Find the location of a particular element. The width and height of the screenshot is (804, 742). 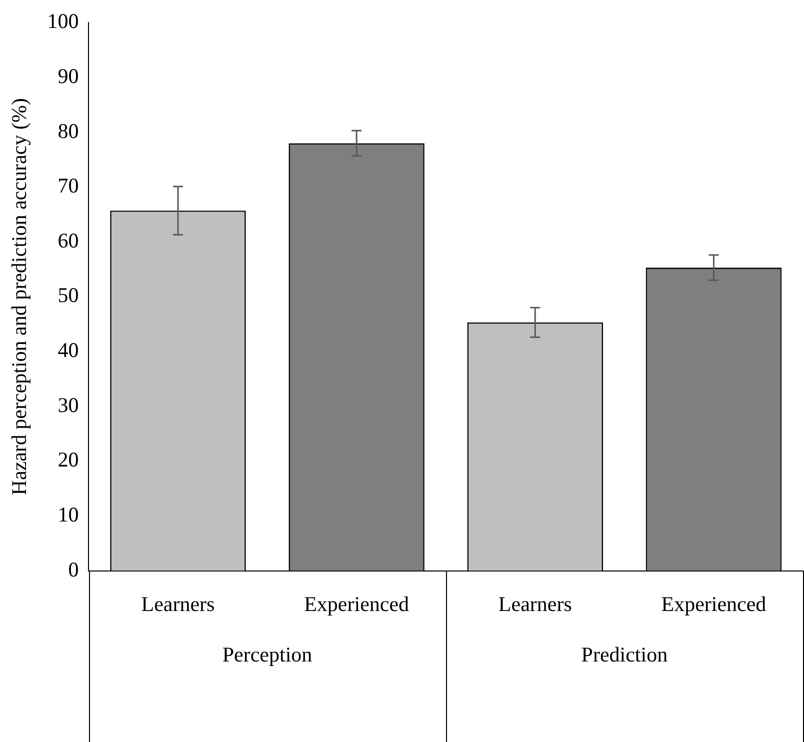

y-tick-label: 20 is located at coordinates (68, 460).